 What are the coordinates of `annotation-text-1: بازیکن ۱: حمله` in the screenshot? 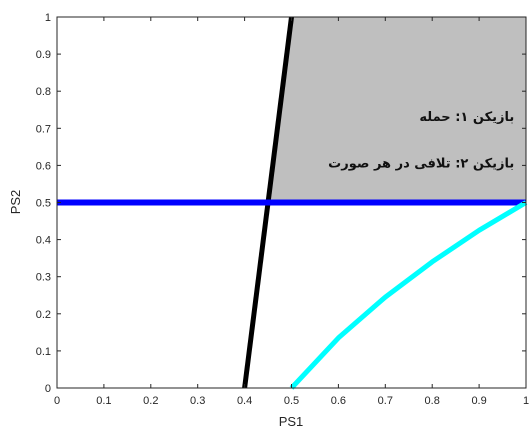 It's located at (466, 117).